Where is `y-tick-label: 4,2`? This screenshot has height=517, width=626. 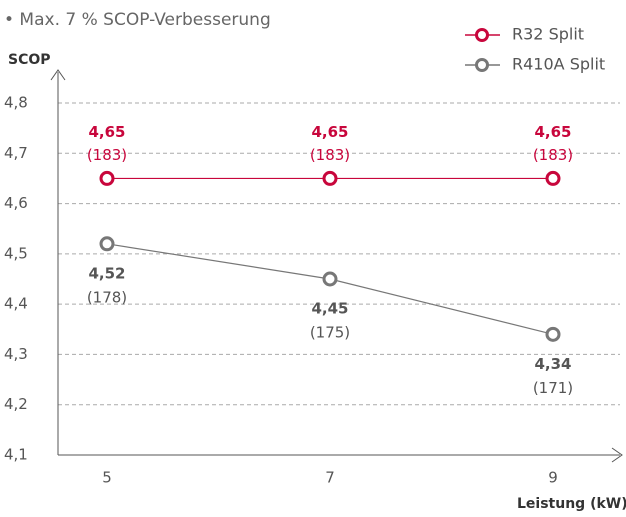 y-tick-label: 4,2 is located at coordinates (16, 404).